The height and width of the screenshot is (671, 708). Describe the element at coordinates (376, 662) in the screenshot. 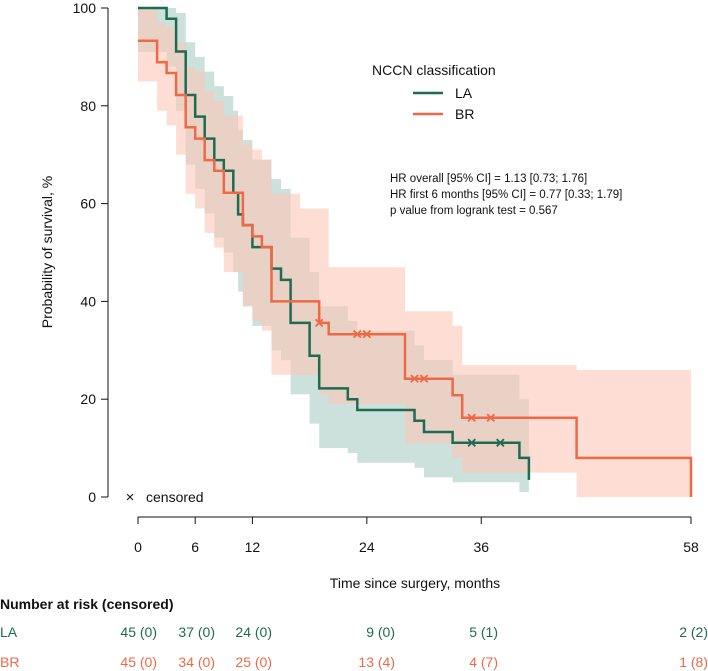

I see `risk-cell: 13 (4)` at that location.